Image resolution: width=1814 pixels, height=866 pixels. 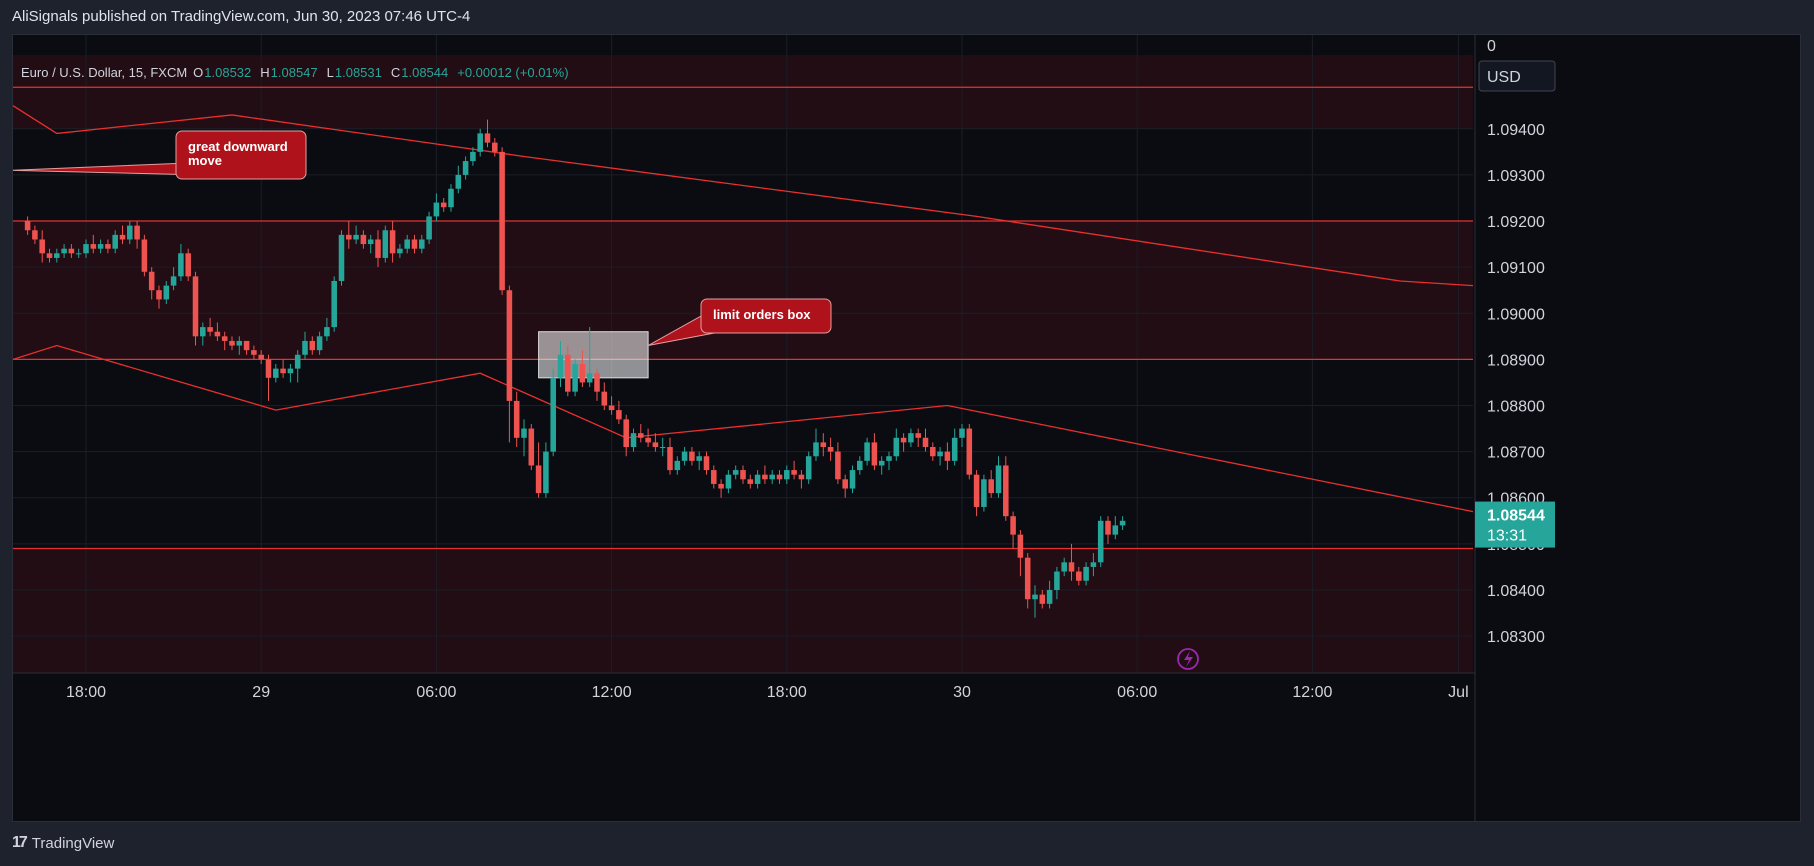 I want to click on currency-label: USD, so click(x=1504, y=77).